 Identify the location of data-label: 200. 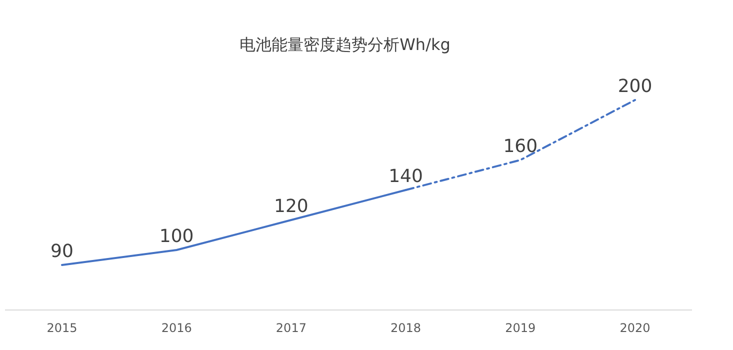
(635, 86).